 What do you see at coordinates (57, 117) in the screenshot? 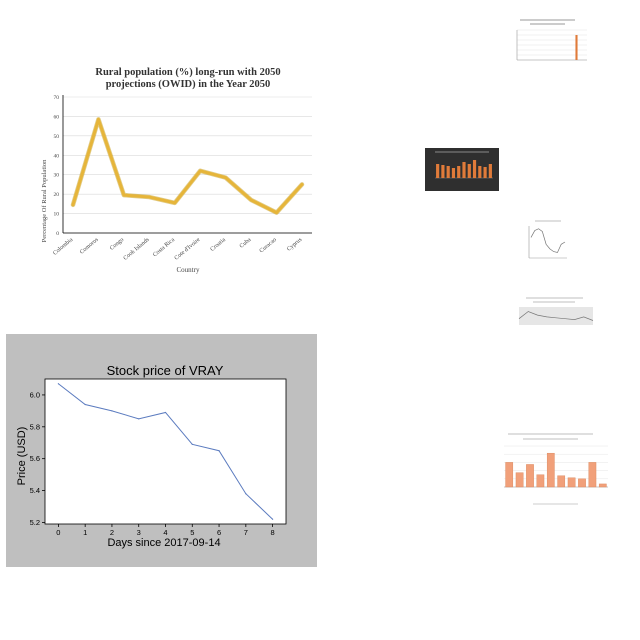
I see `chart1-y-tick-label: 60` at bounding box center [57, 117].